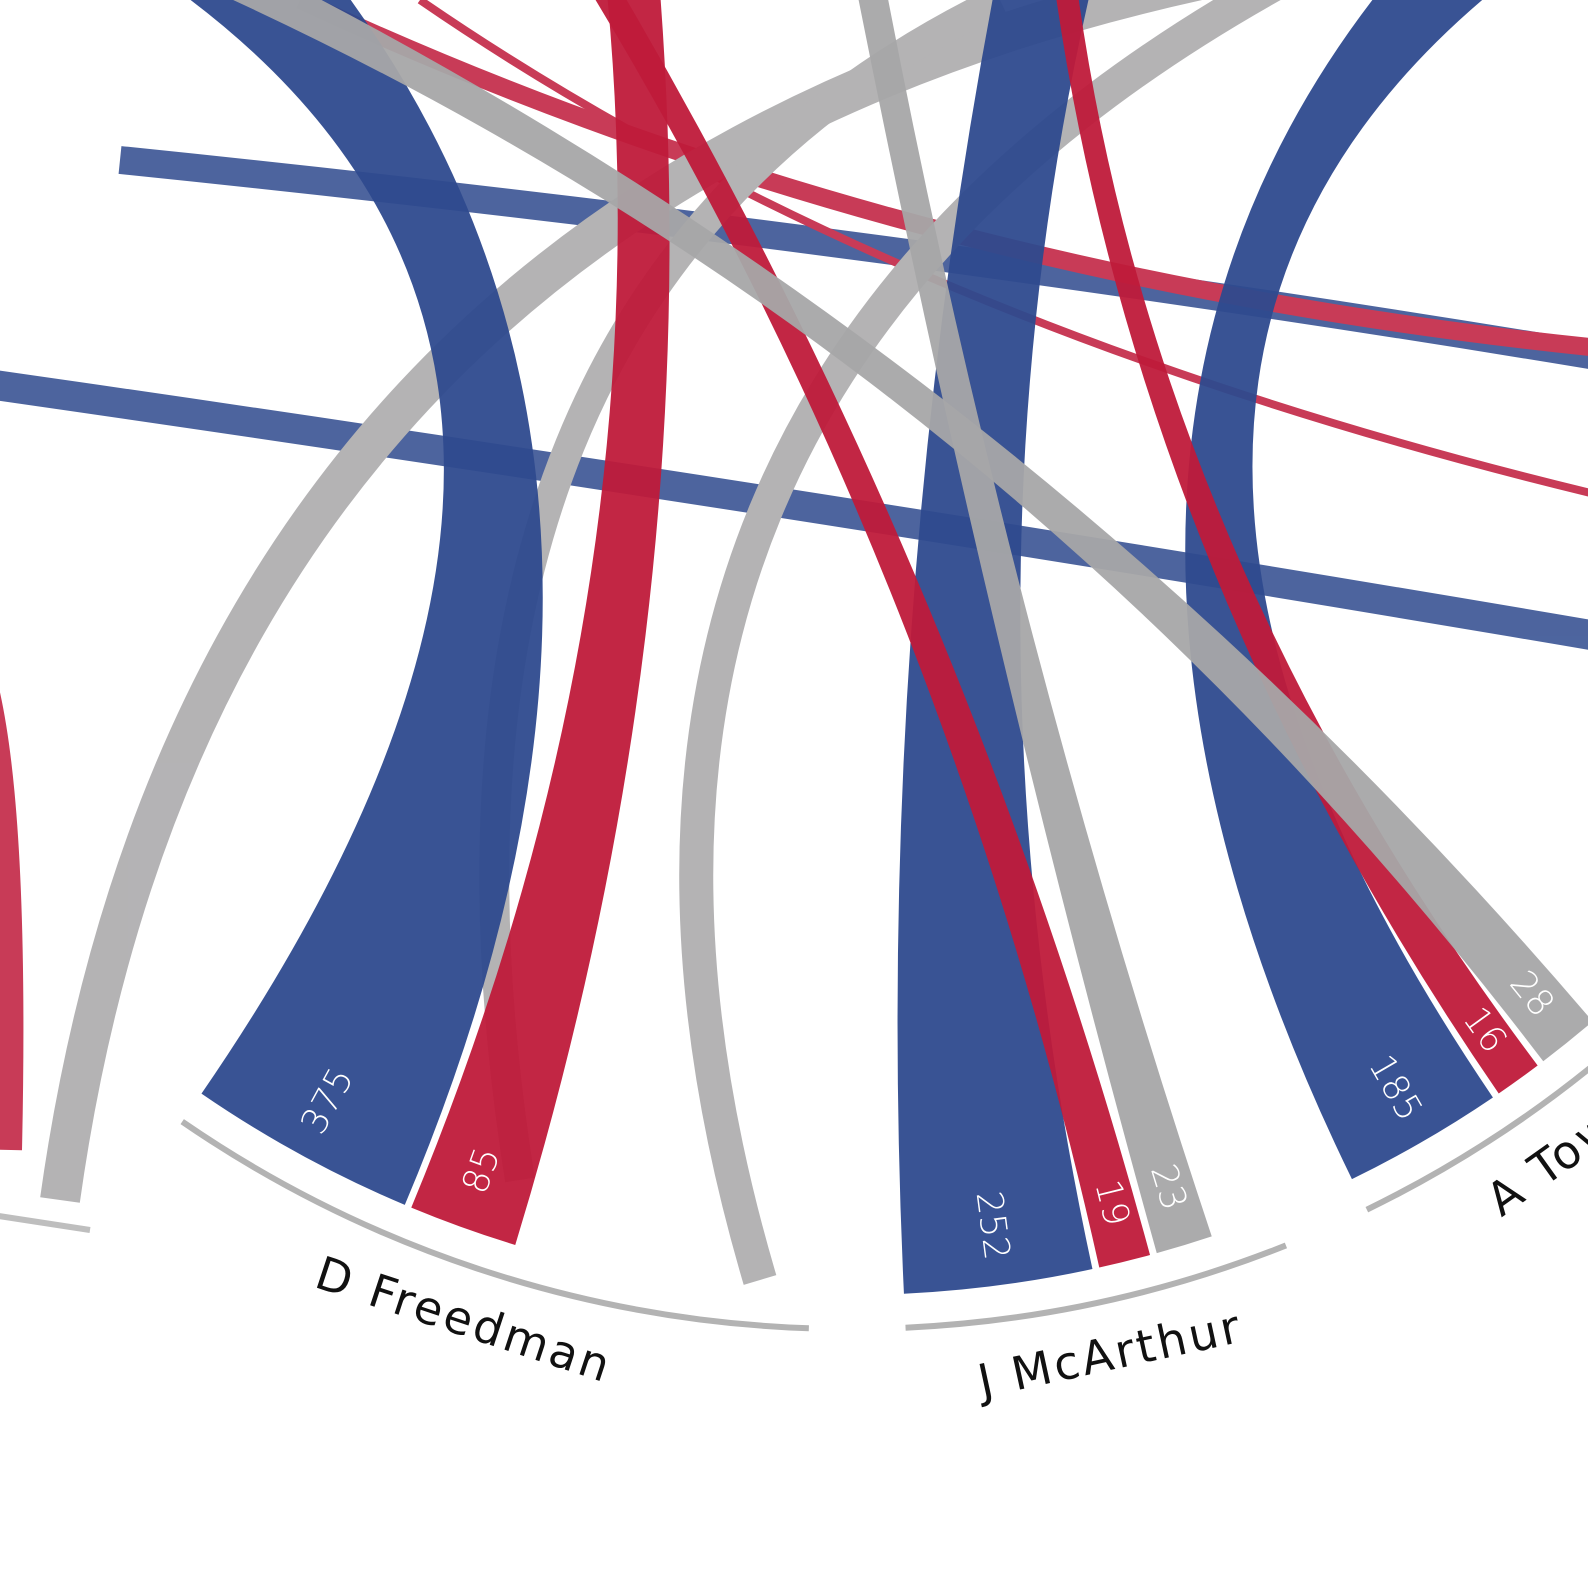 Image resolution: width=1588 pixels, height=1588 pixels. Describe the element at coordinates (464, 1320) in the screenshot. I see `group-label: D Freedman` at that location.